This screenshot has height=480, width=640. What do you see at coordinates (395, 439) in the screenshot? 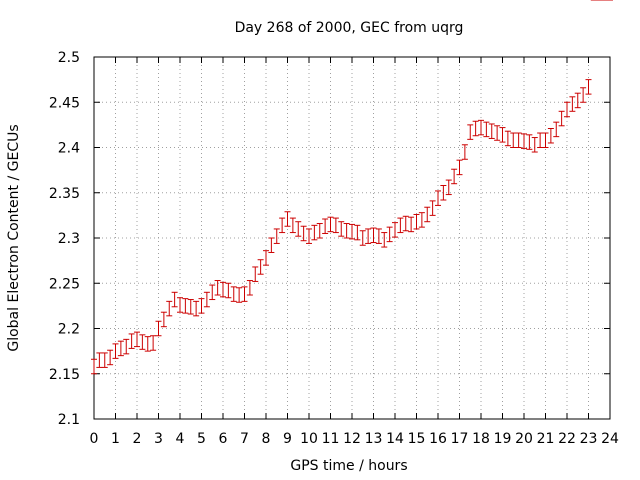
I see `x-tick-label: 14` at bounding box center [395, 439].